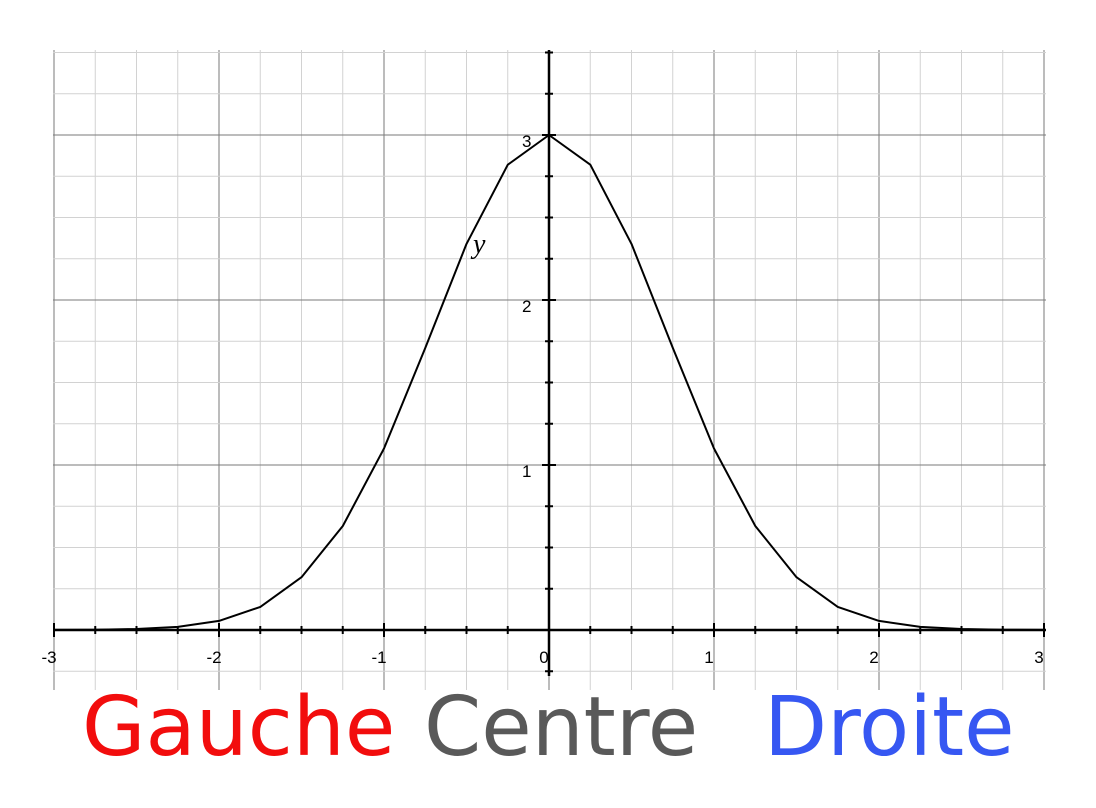  I want to click on x-tick-label: 2, so click(873, 657).